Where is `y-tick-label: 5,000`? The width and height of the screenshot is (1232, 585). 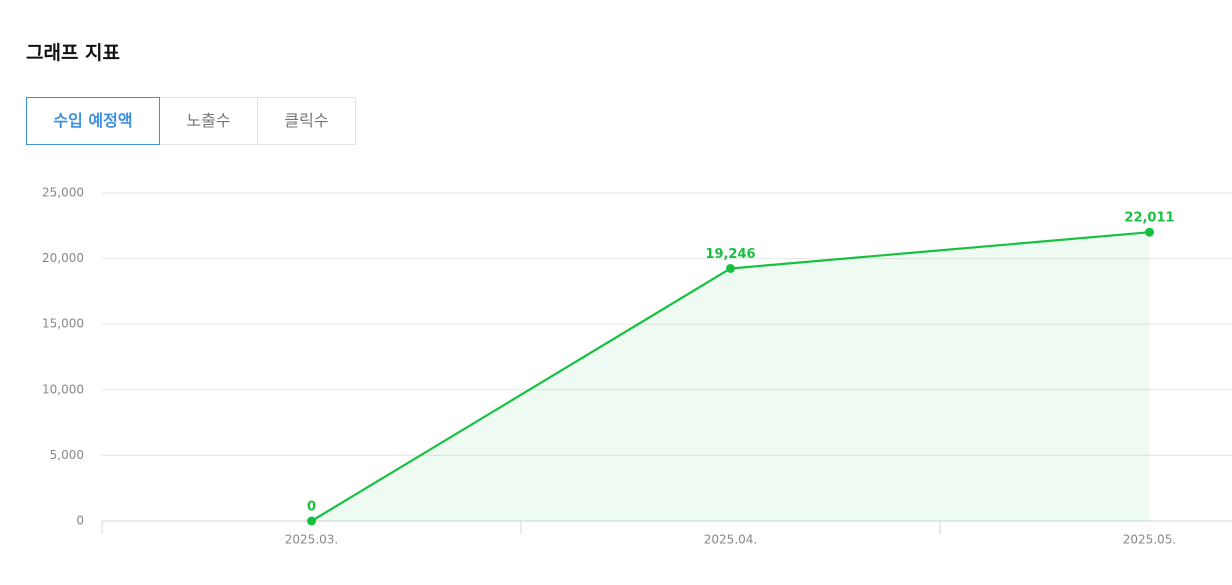 y-tick-label: 5,000 is located at coordinates (67, 455).